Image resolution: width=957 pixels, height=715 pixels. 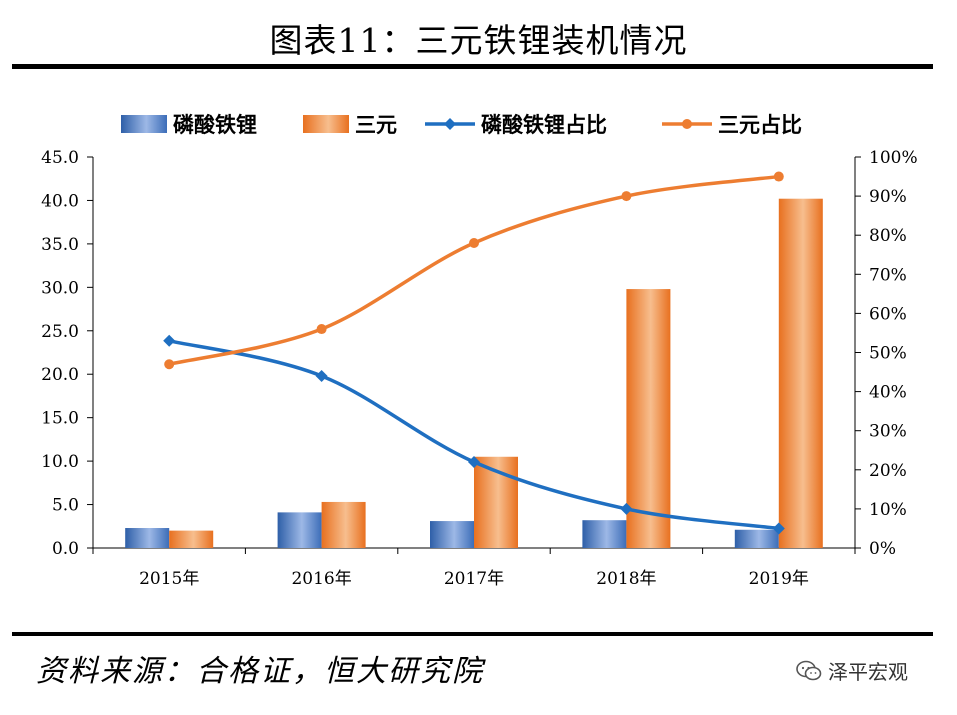 What do you see at coordinates (321, 579) in the screenshot?
I see `x-tick-label: 2016年` at bounding box center [321, 579].